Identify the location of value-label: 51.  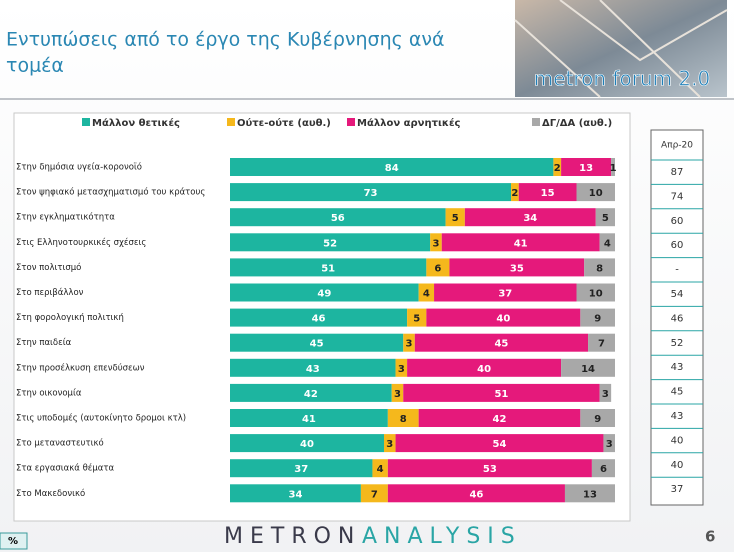
(501, 394).